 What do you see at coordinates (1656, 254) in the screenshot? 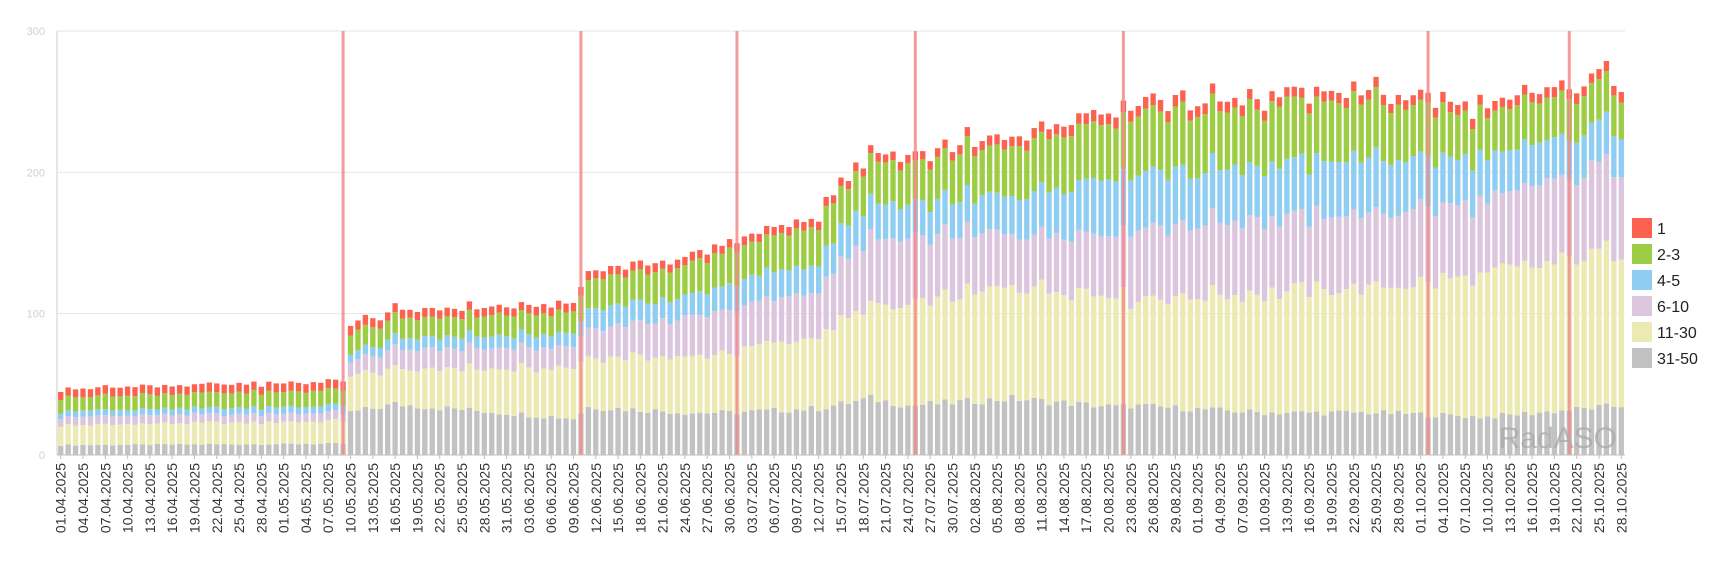
I see `legend-item-2-3: 2-3` at bounding box center [1656, 254].